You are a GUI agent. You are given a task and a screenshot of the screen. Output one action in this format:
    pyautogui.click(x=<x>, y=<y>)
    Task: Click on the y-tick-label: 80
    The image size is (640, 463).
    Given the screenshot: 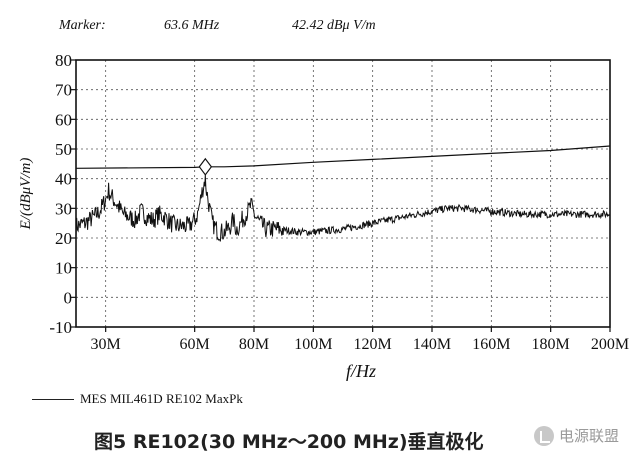 What is the action you would take?
    pyautogui.click(x=63, y=60)
    